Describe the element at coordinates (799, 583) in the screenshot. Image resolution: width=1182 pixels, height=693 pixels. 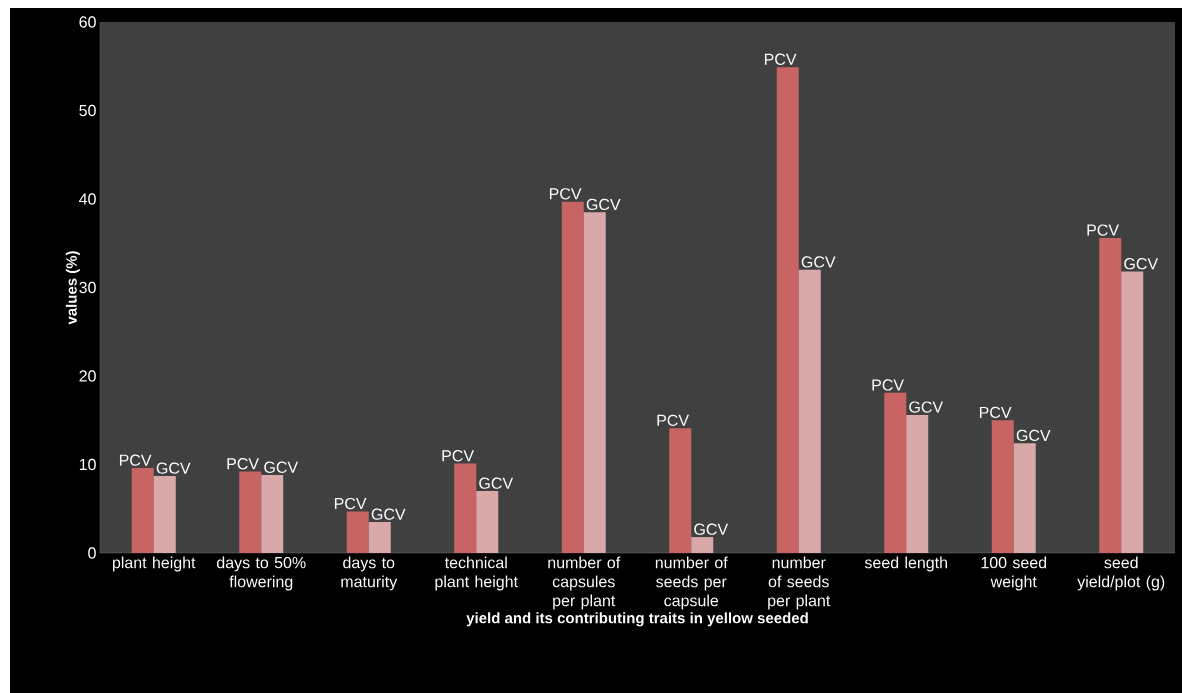
I see `x-tick-label: number of seeds per plant` at that location.